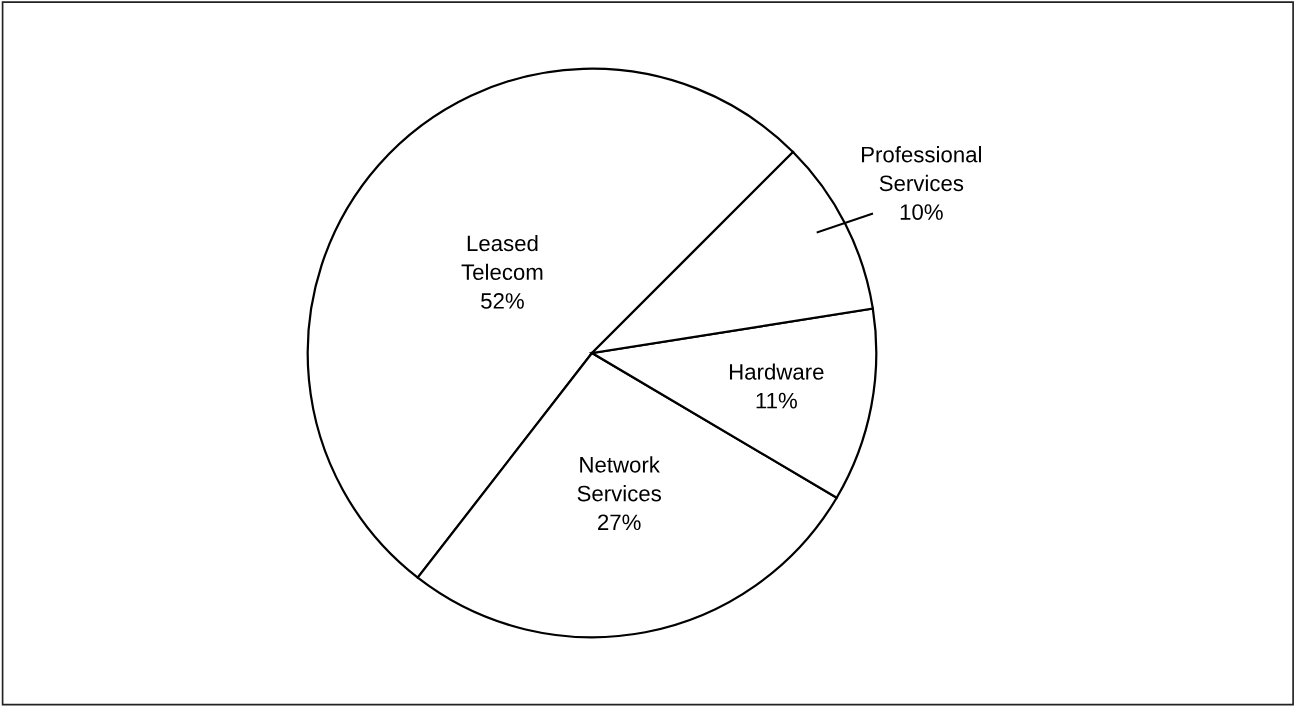  Describe the element at coordinates (921, 212) in the screenshot. I see `data-label: 10%` at that location.